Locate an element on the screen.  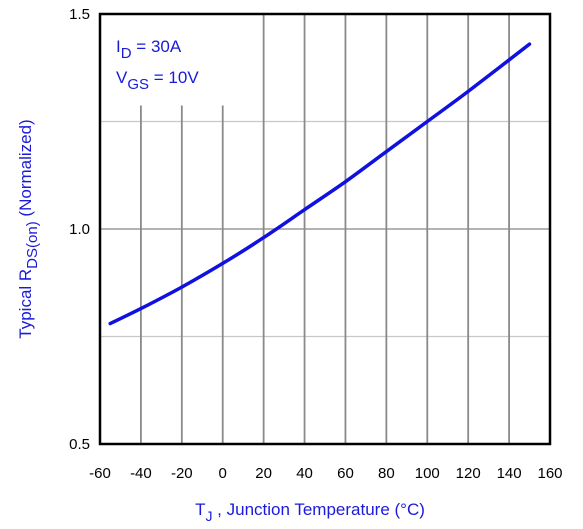
x-tick-label: -40 is located at coordinates (141, 473).